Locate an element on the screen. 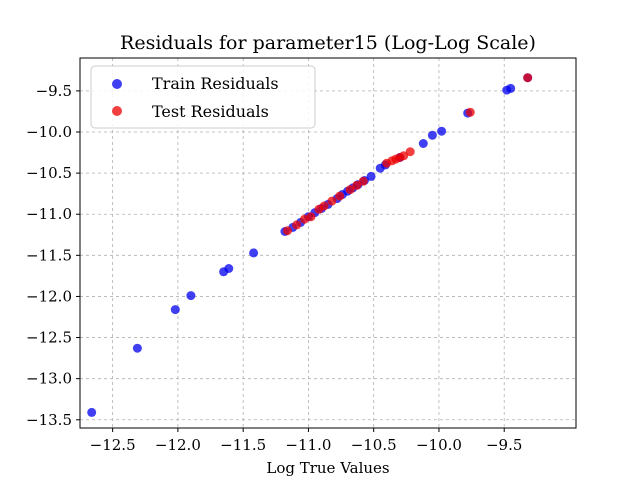 Image resolution: width=640 pixels, height=480 pixels. x-tick-label: −12.0 is located at coordinates (178, 445).